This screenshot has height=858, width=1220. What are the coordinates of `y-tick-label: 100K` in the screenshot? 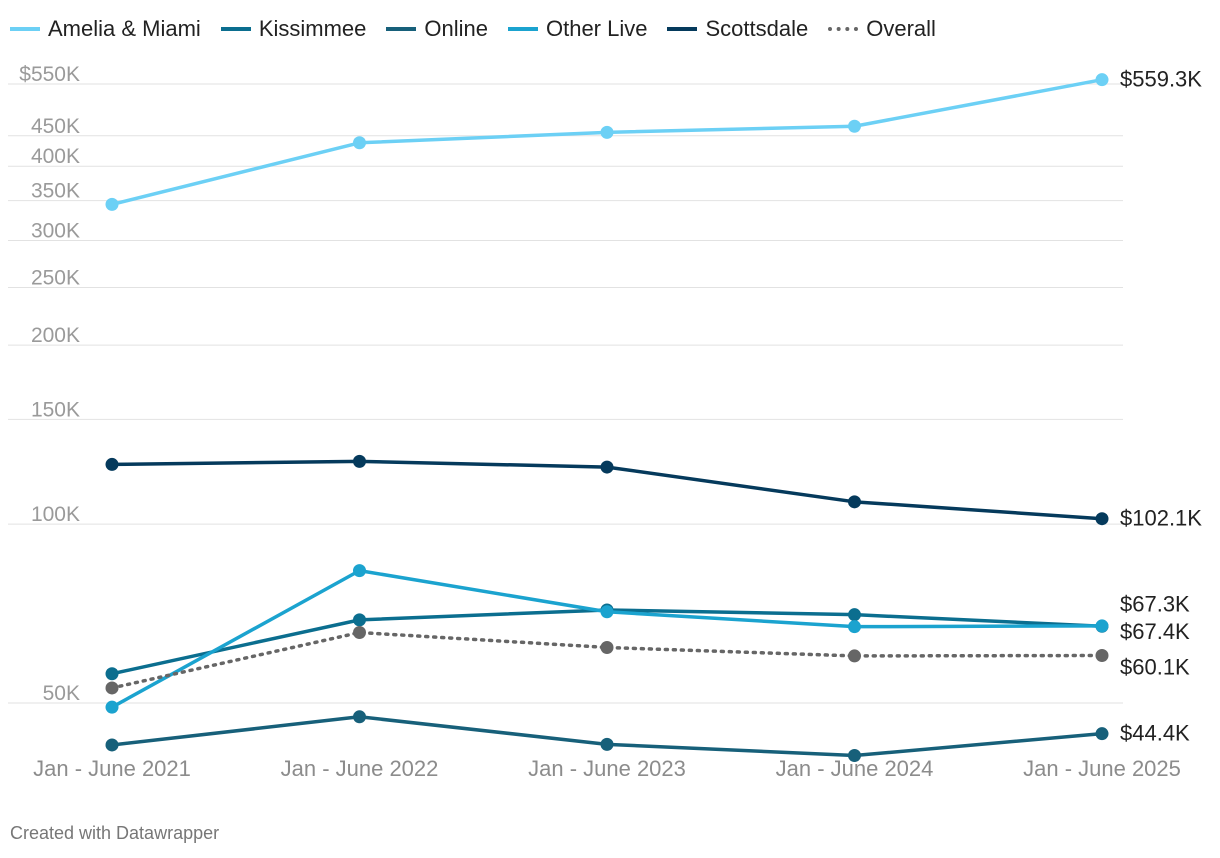 It's located at (55, 514).